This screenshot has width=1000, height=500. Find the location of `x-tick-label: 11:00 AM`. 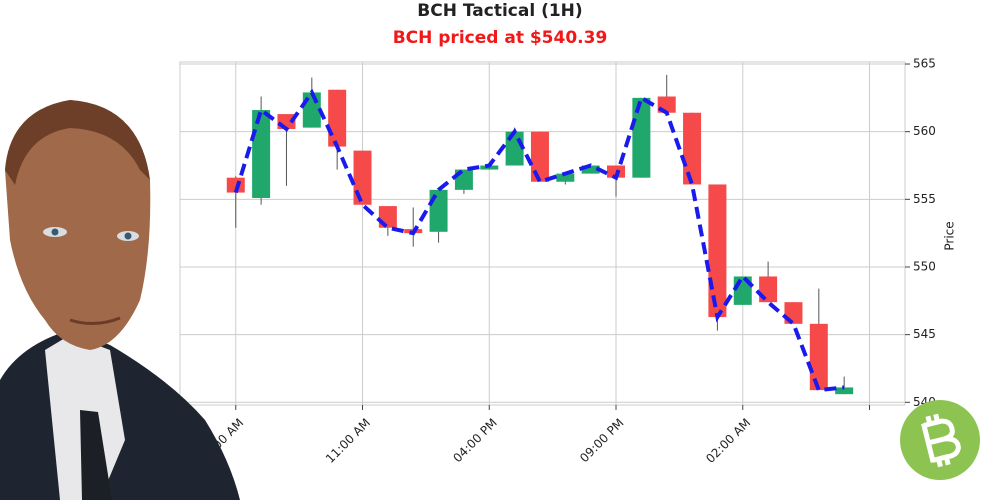

x-tick-label: 11:00 AM is located at coordinates (348, 441).